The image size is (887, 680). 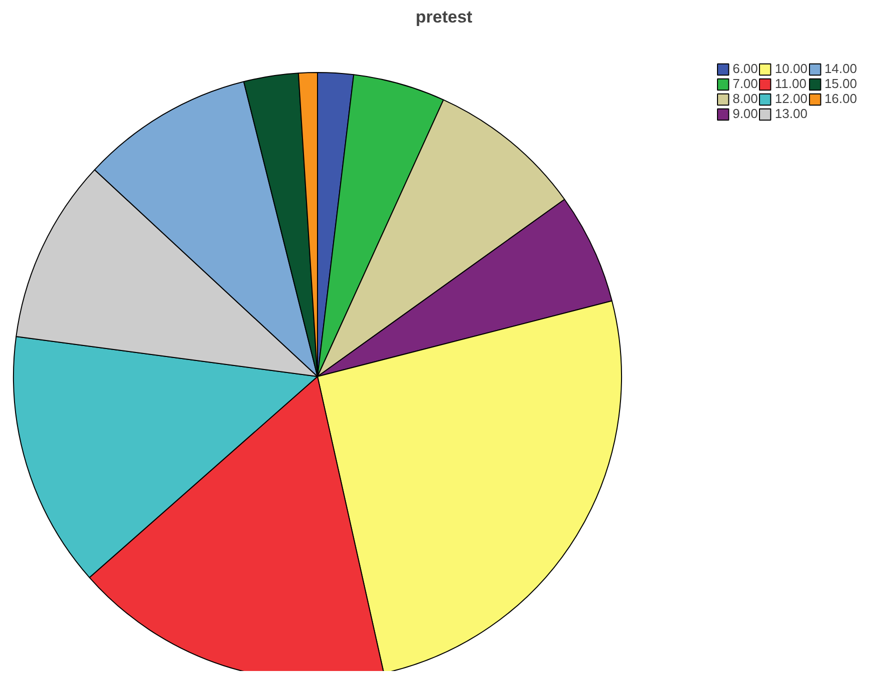 I want to click on chart-title: pretest, so click(x=444, y=17).